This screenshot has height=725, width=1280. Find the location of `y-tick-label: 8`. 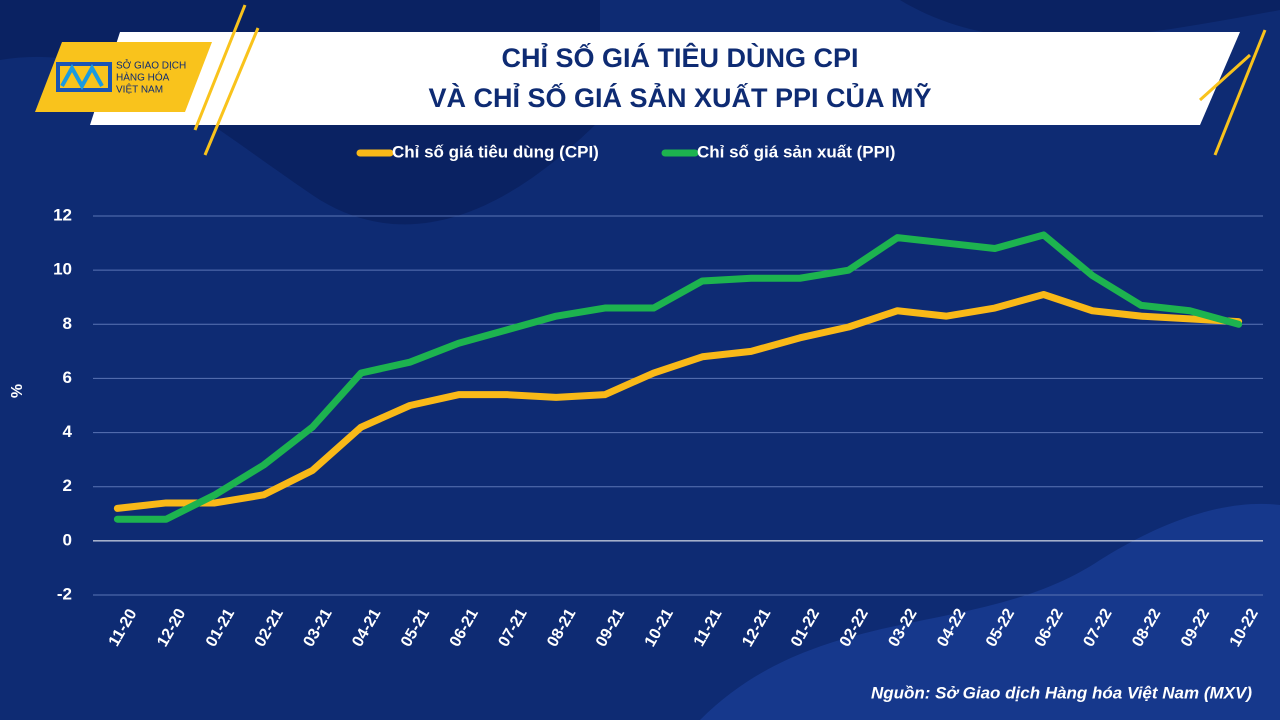

y-tick-label: 8 is located at coordinates (67, 323).